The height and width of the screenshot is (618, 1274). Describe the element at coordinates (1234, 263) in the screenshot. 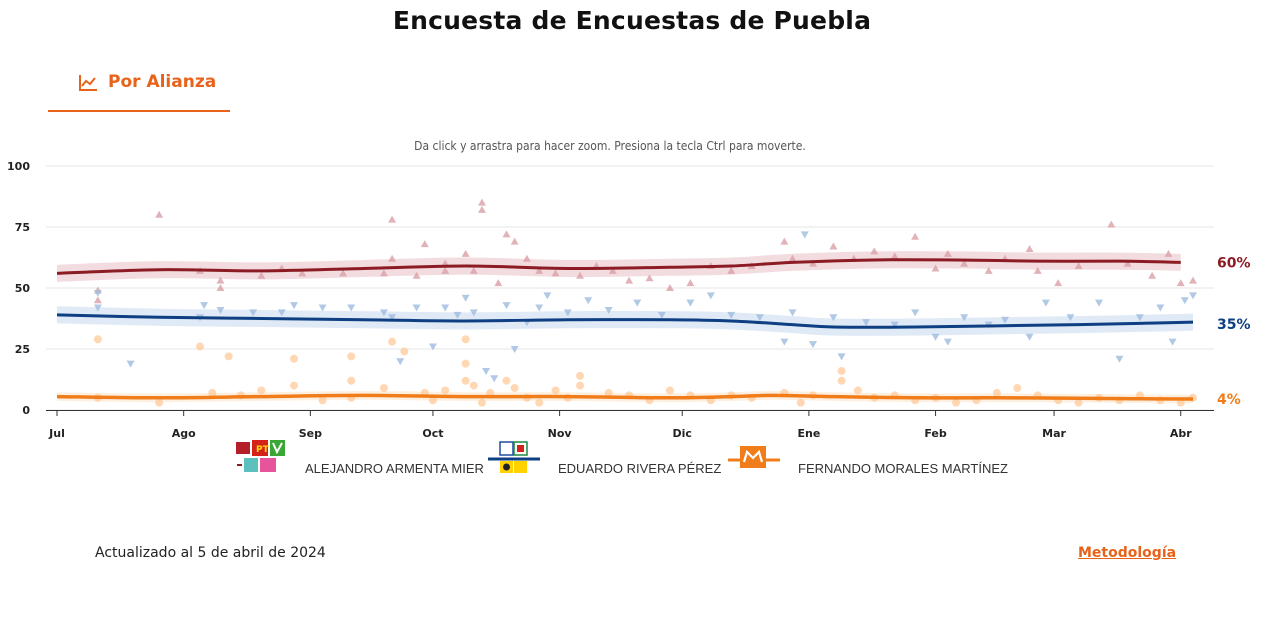

I see `series-end-label: 60%` at that location.